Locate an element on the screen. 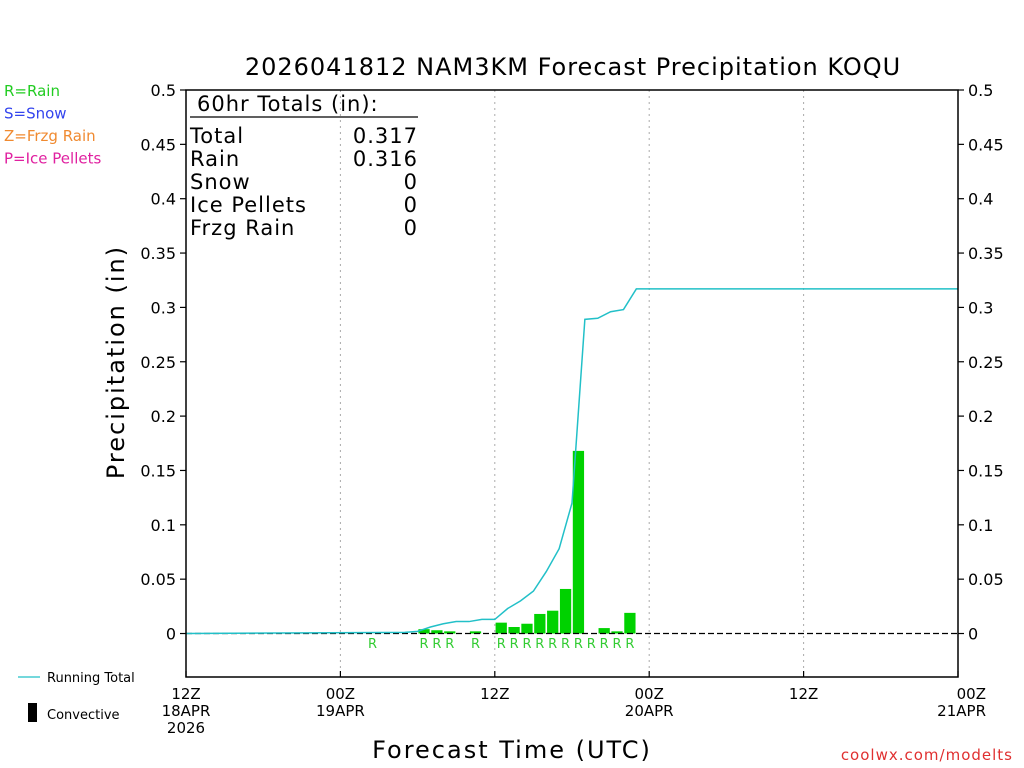  ptype-marker-35h: R is located at coordinates (629, 644).